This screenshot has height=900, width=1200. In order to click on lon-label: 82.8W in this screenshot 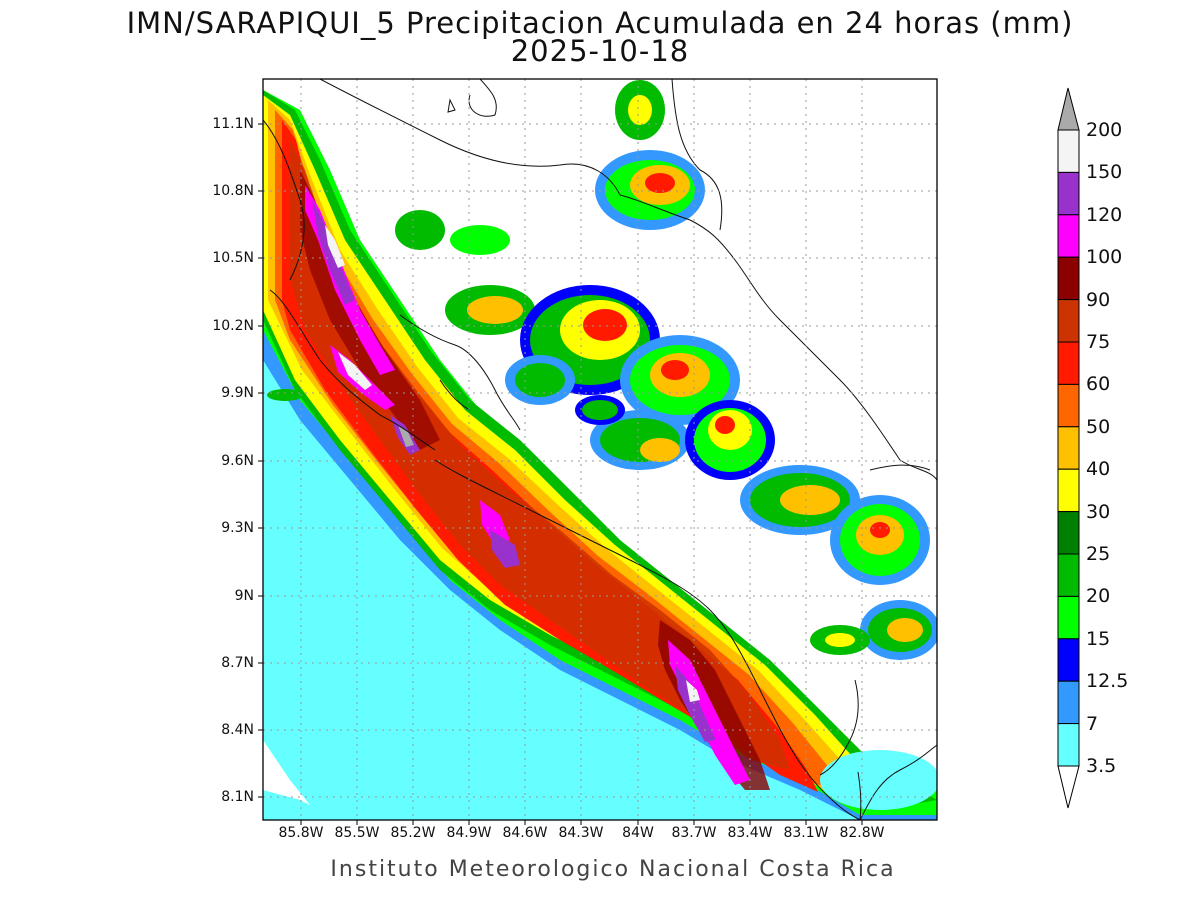, I will do `click(862, 833)`.